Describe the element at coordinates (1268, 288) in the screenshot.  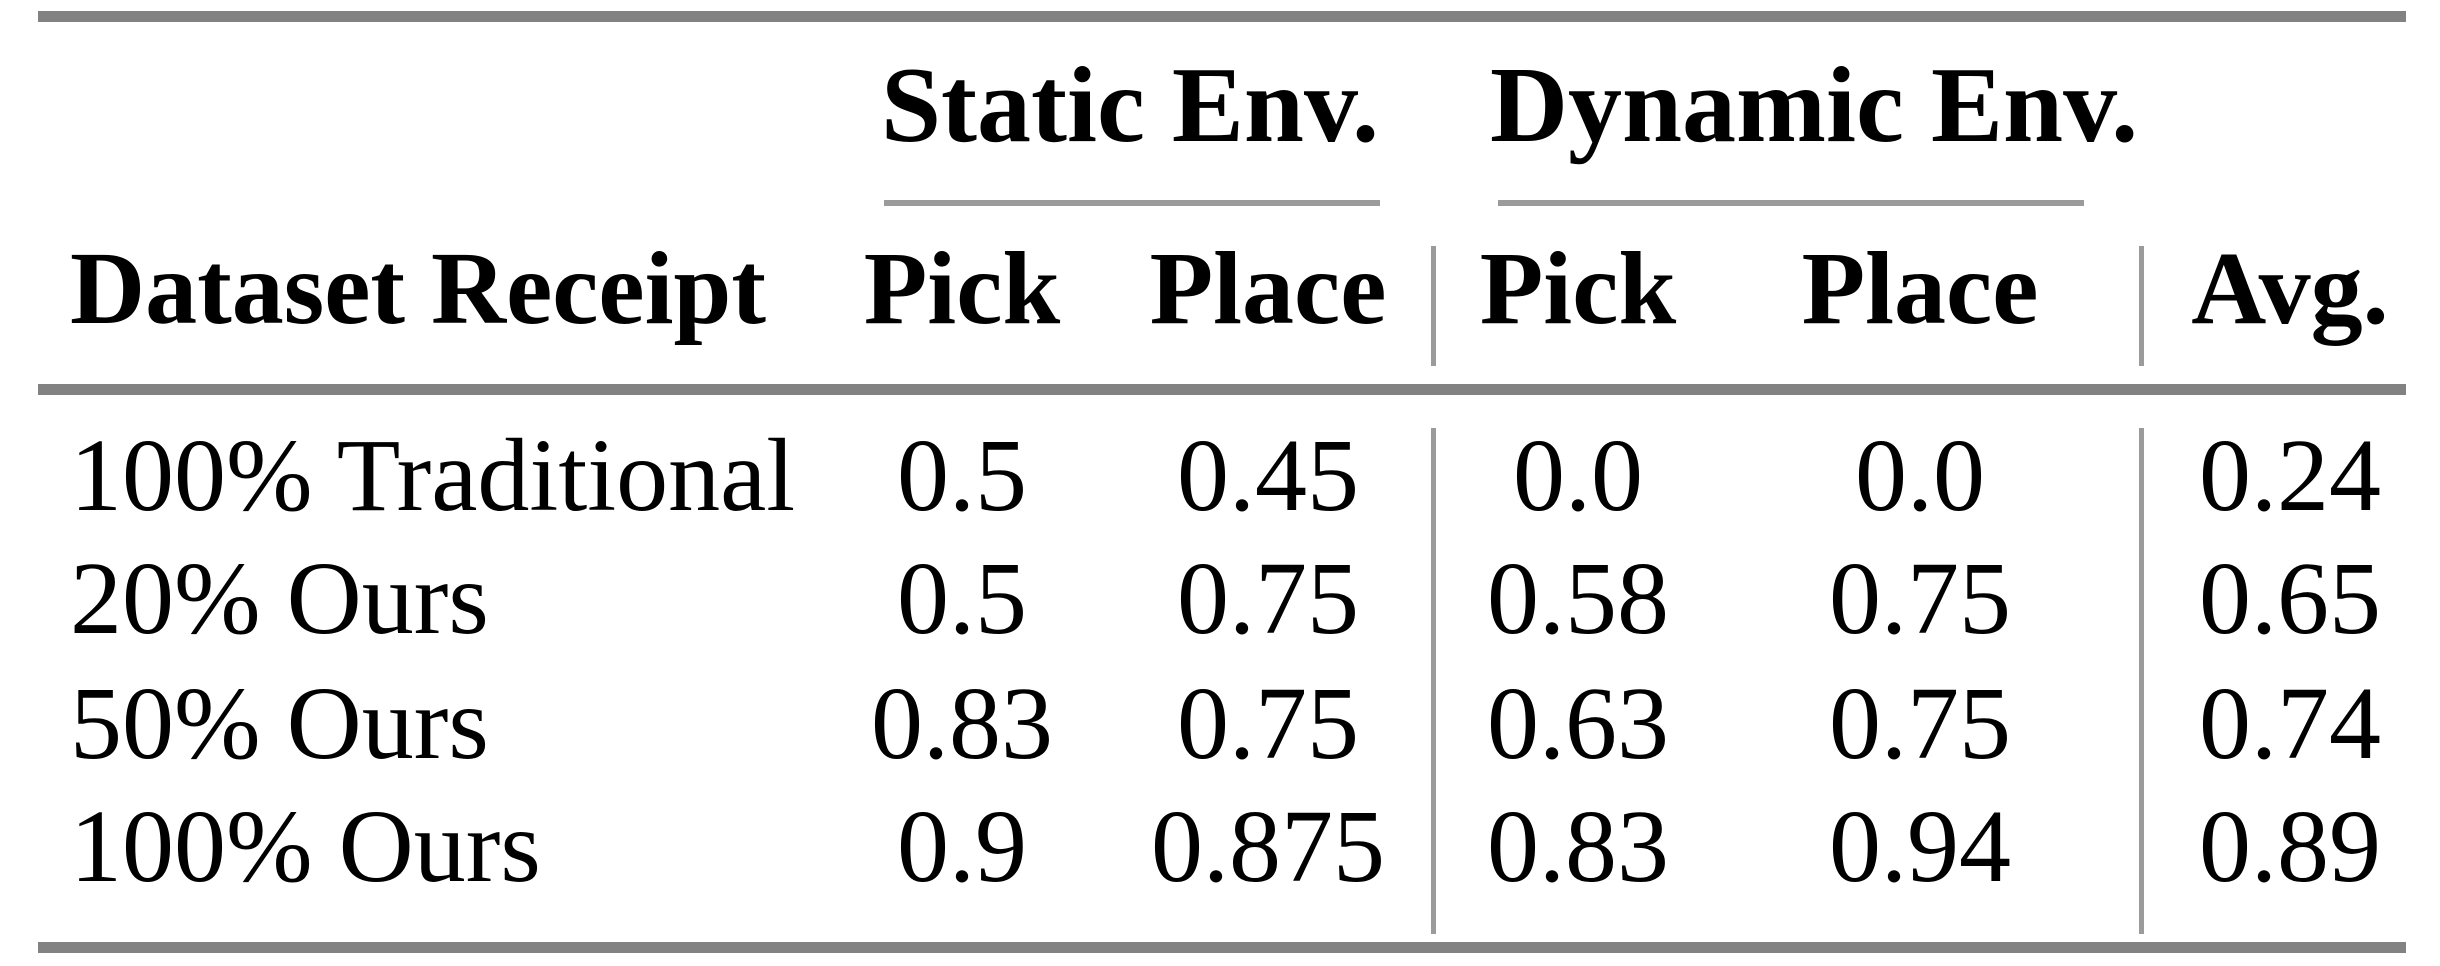
I see `column-header-static-place: Place` at that location.